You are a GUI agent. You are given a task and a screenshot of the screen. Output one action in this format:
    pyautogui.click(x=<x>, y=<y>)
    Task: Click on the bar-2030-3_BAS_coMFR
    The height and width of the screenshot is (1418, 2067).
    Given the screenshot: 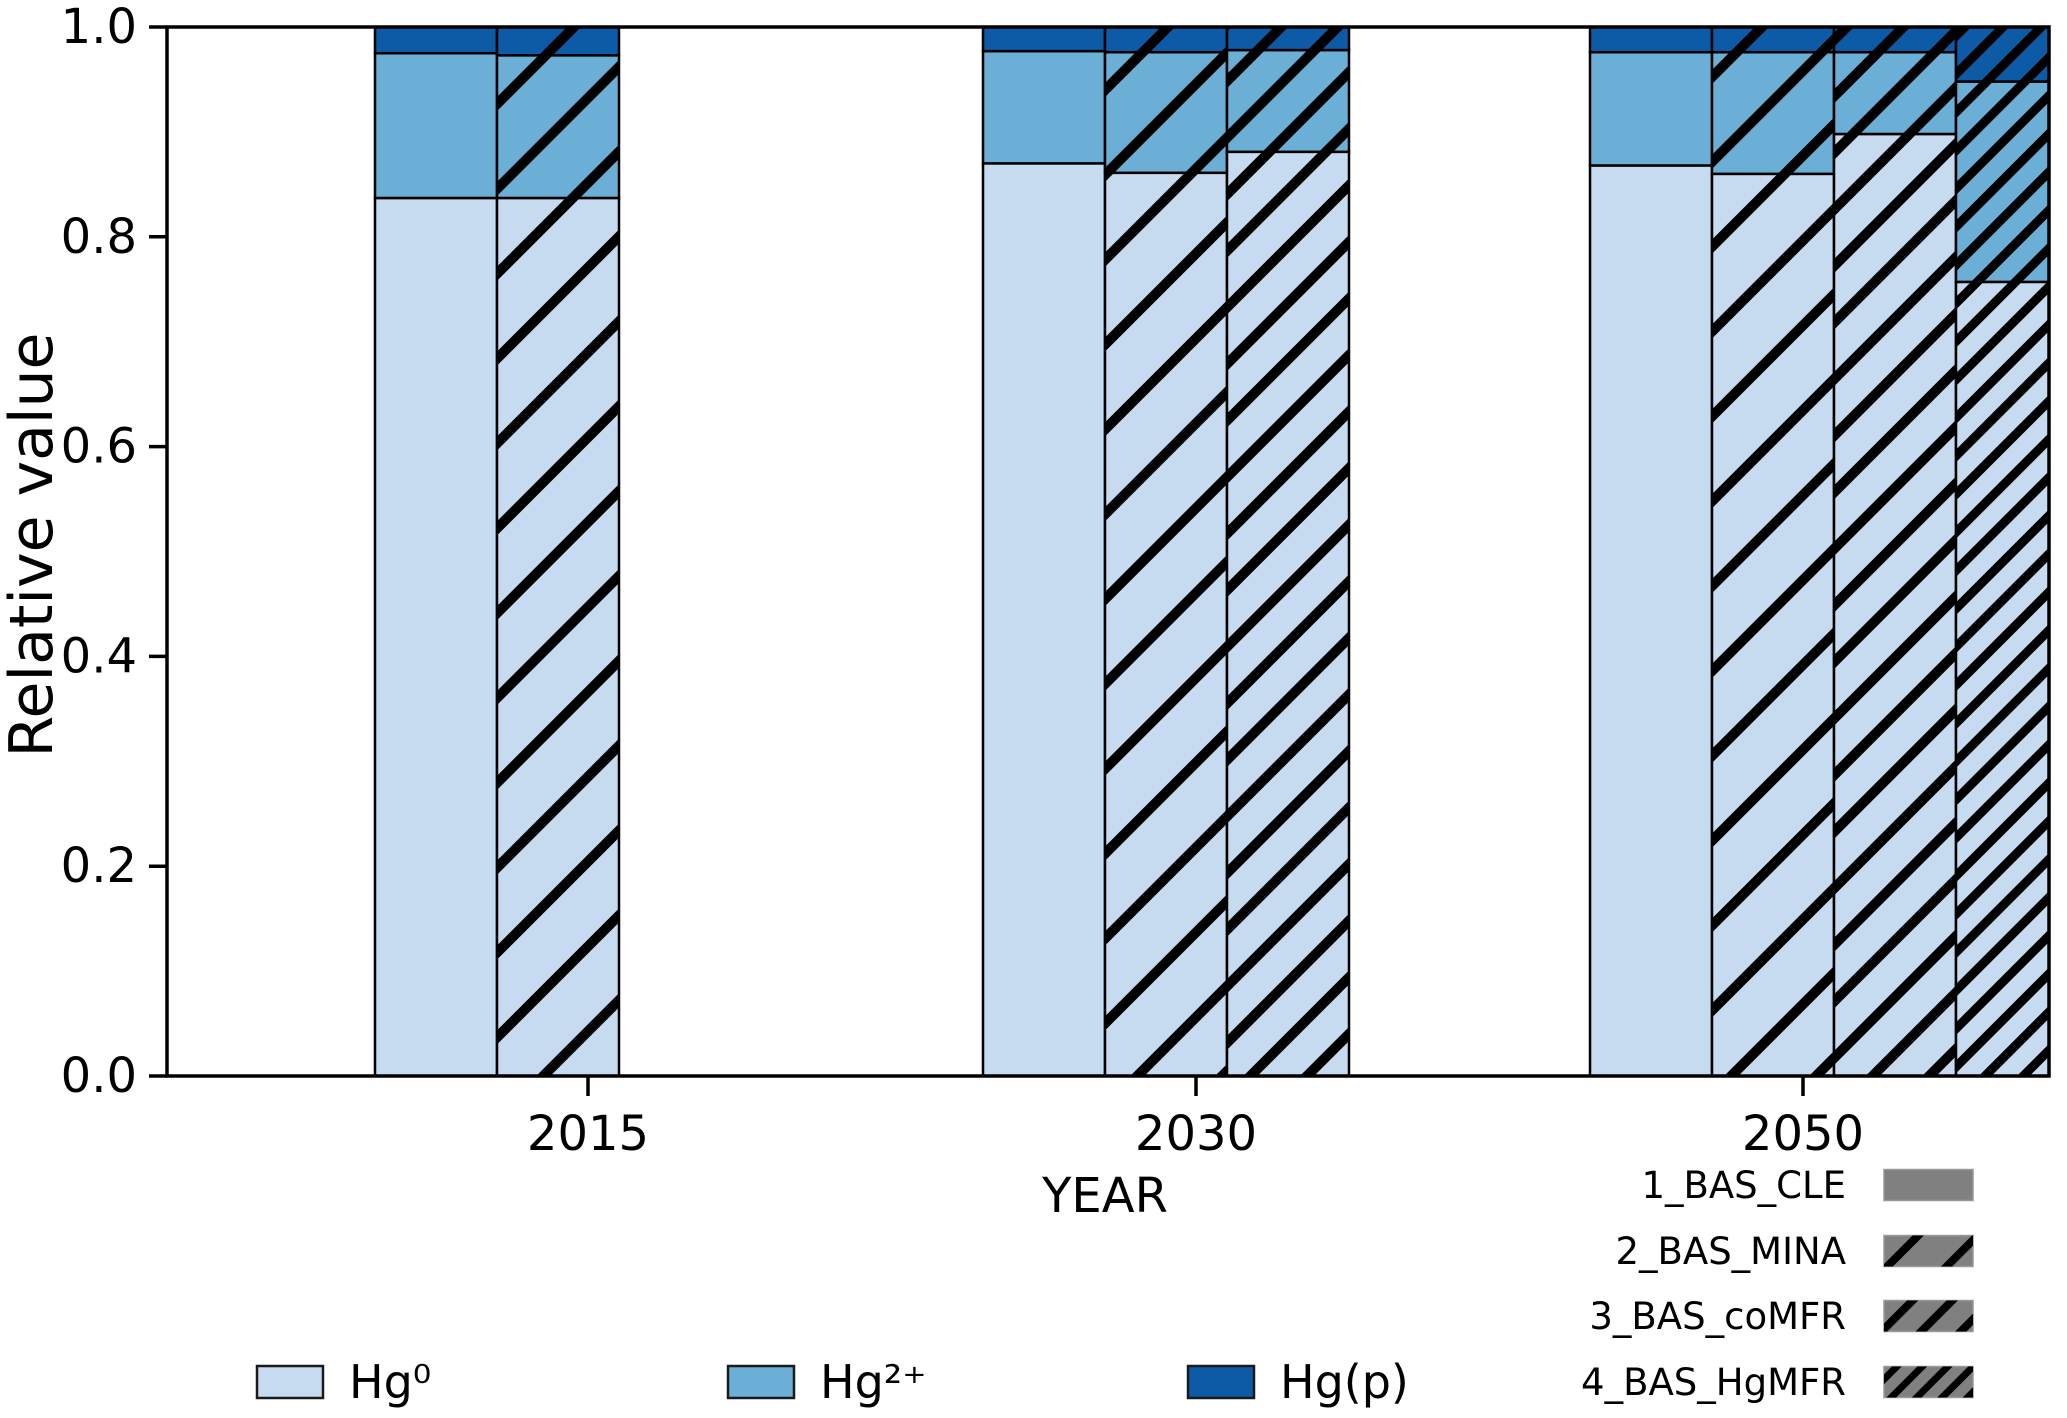 What is the action you would take?
    pyautogui.click(x=1288, y=551)
    